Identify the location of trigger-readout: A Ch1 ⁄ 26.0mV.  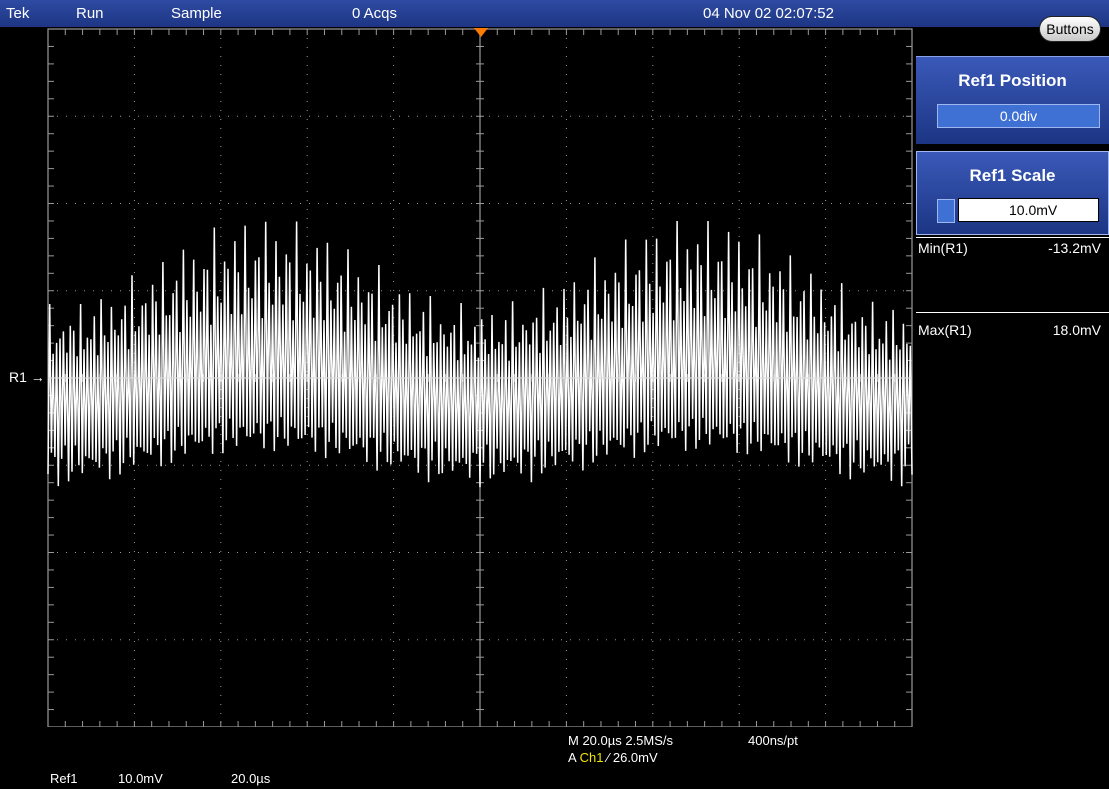
(613, 757).